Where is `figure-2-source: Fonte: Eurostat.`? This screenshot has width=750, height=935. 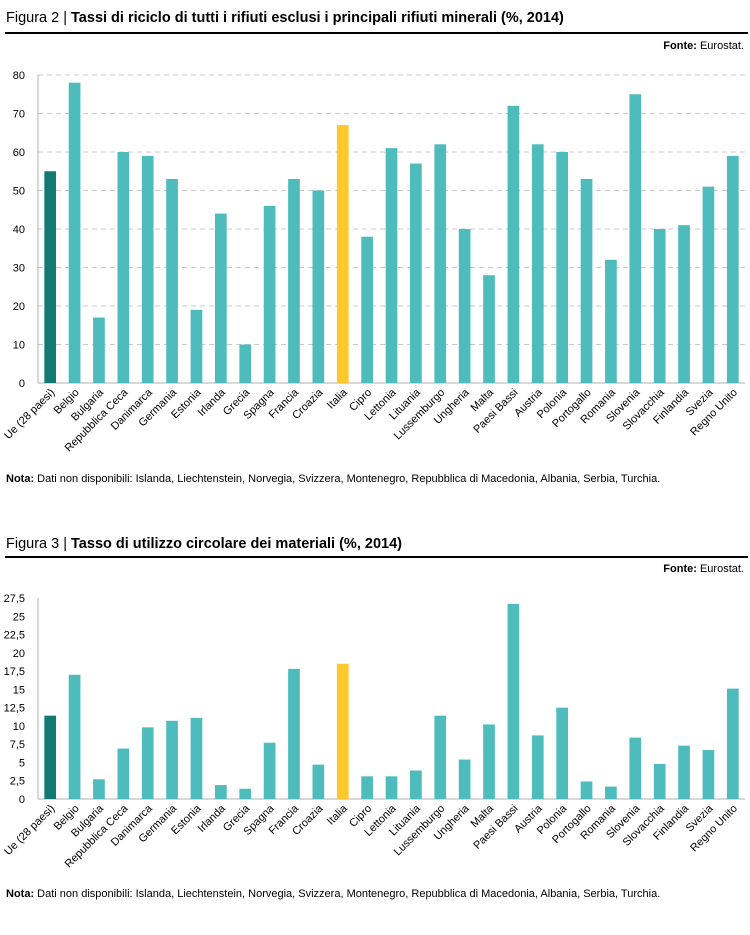 figure-2-source: Fonte: Eurostat. is located at coordinates (703, 46).